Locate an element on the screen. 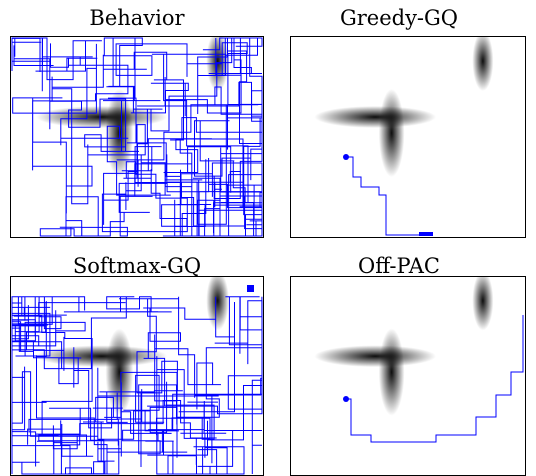 The image size is (536, 476). plot-area-greedy-gq is located at coordinates (404, 136).